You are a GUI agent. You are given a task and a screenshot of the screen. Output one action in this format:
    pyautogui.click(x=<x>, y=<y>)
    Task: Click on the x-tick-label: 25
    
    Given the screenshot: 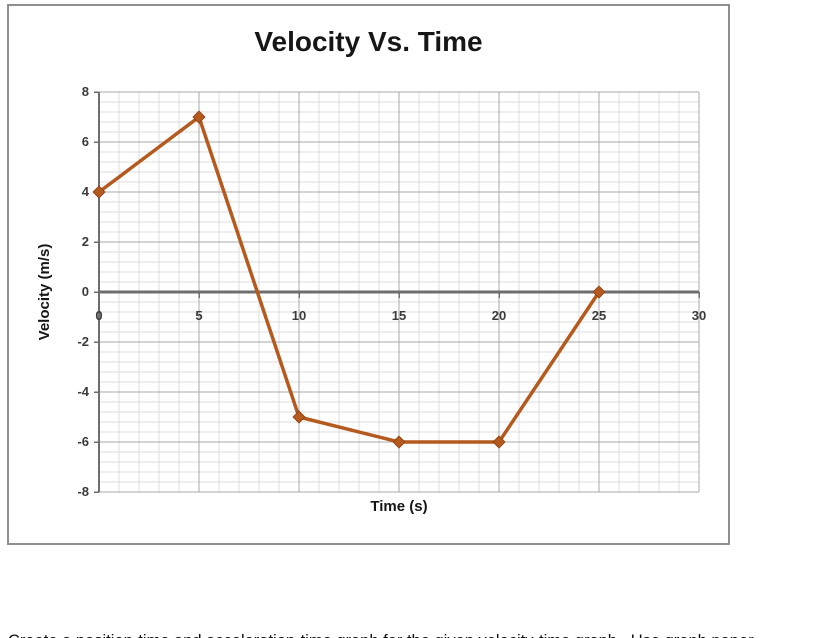 What is the action you would take?
    pyautogui.click(x=599, y=315)
    